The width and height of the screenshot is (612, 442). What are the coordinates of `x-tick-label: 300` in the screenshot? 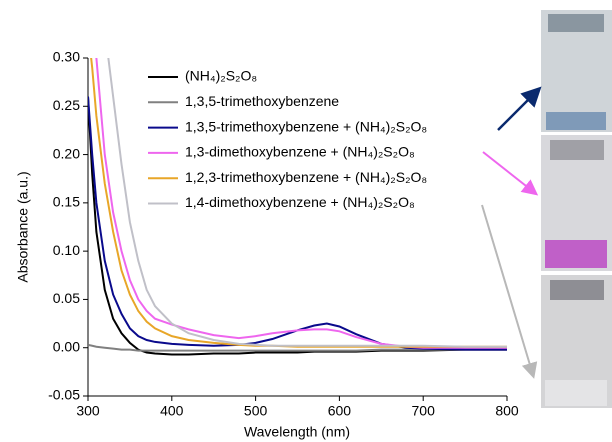 It's located at (88, 411).